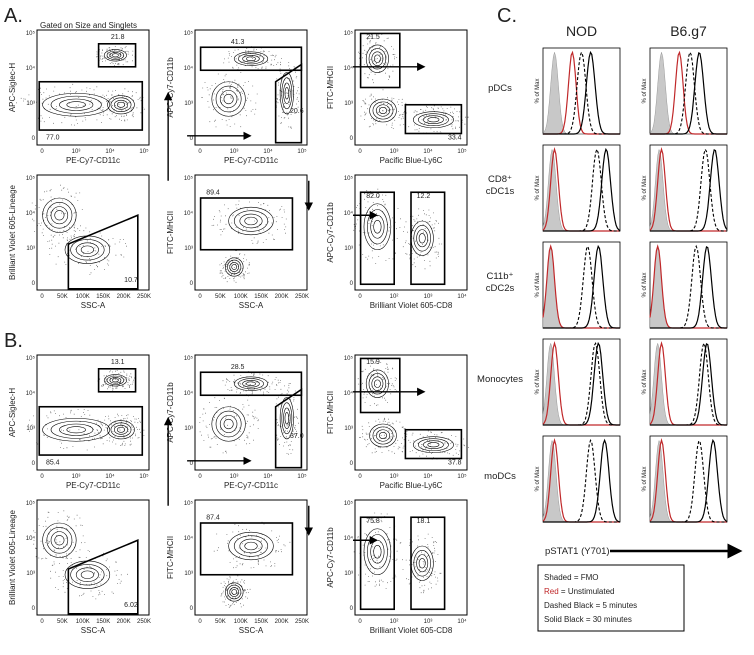  What do you see at coordinates (93, 485) in the screenshot?
I see `x-axis-label: PE-Cy7-CD11c` at bounding box center [93, 485].